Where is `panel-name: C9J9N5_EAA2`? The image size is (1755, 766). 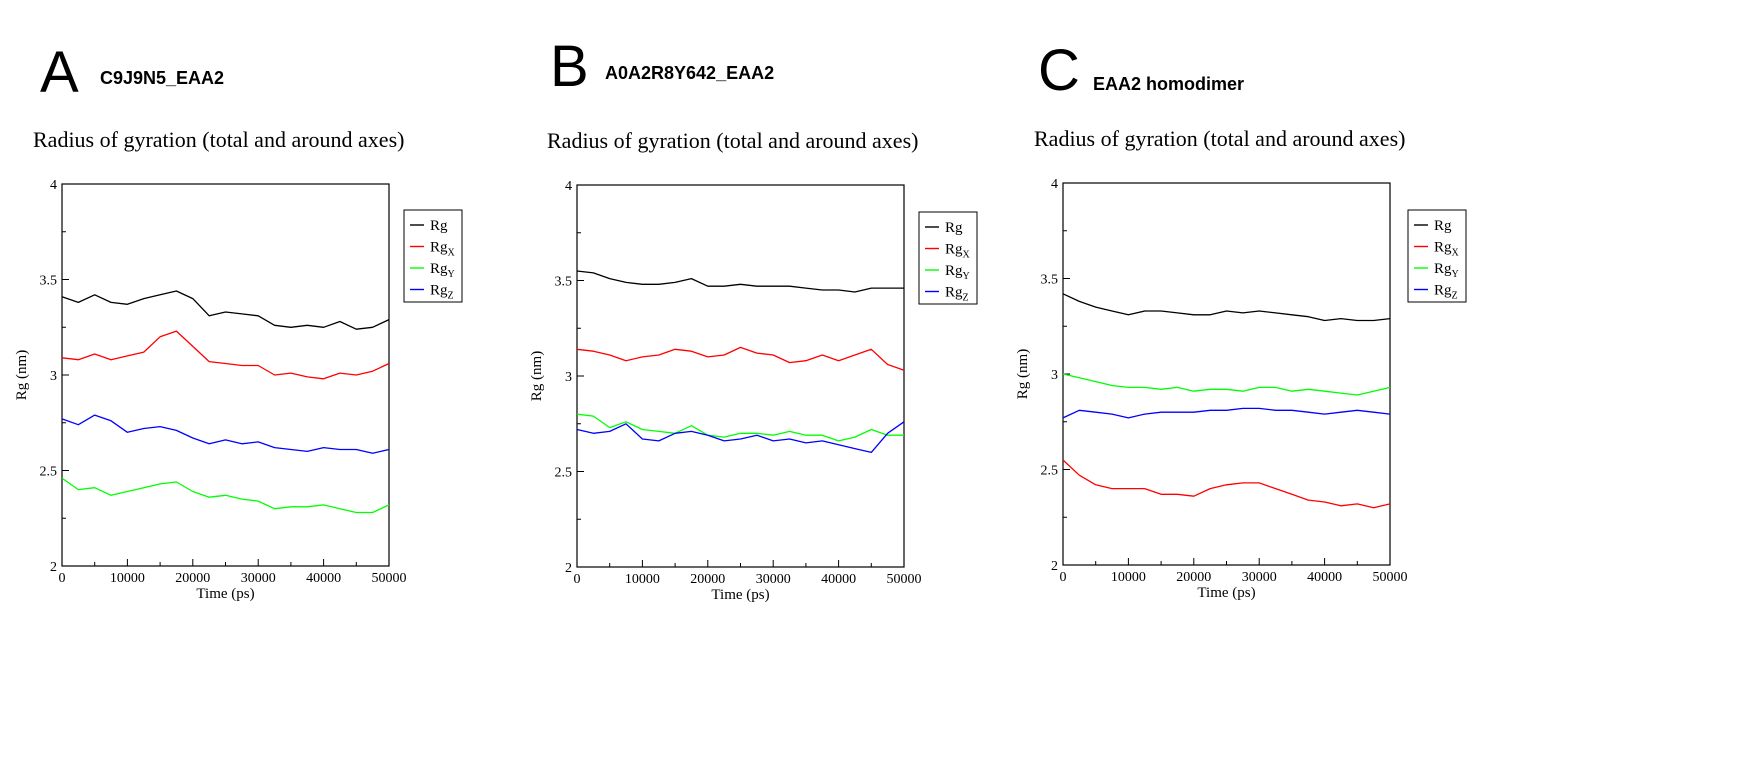
panel-name: C9J9N5_EAA2 is located at coordinates (162, 78).